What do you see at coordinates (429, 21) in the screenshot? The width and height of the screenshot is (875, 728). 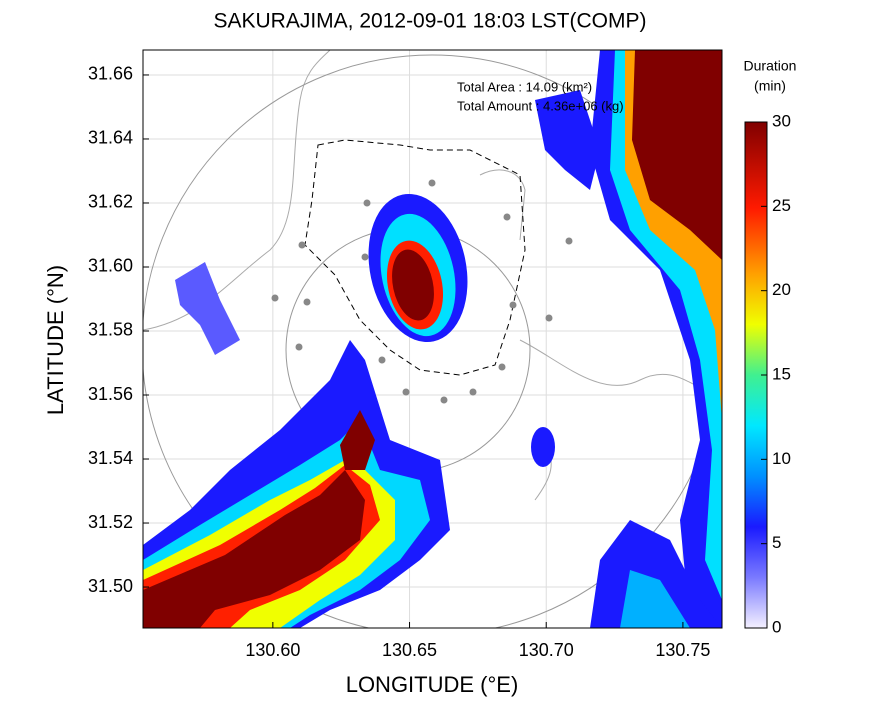 I see `chart-title: SAKURAJIMA, 2012-09-01 18:03 LST(COMP)` at bounding box center [429, 21].